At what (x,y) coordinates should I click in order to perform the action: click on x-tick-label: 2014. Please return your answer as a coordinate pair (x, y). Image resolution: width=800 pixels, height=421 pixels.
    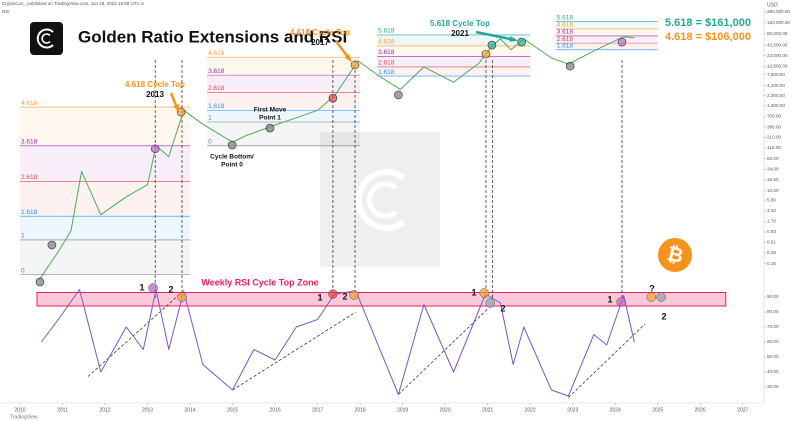
    Looking at the image, I should click on (189, 410).